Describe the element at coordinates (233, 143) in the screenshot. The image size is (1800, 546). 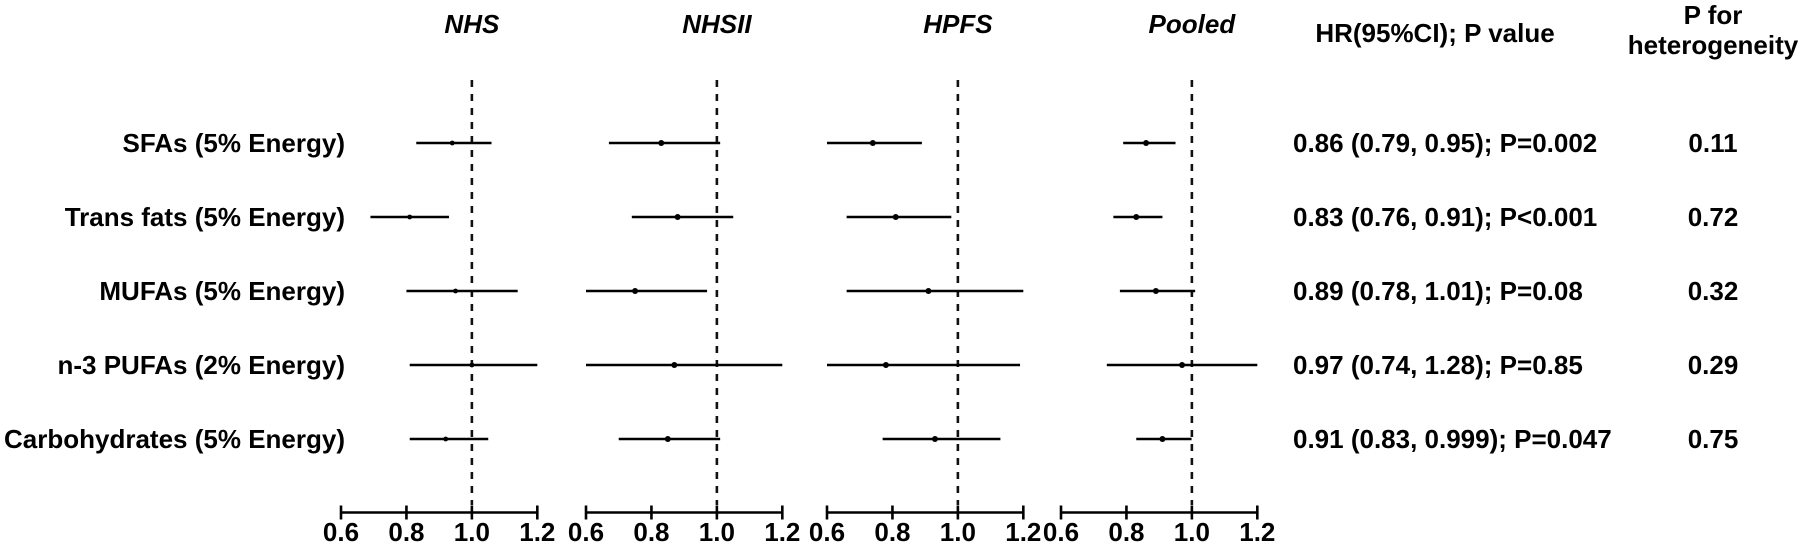
I see `row-label-sfas: SFAs (5% Energy)` at that location.